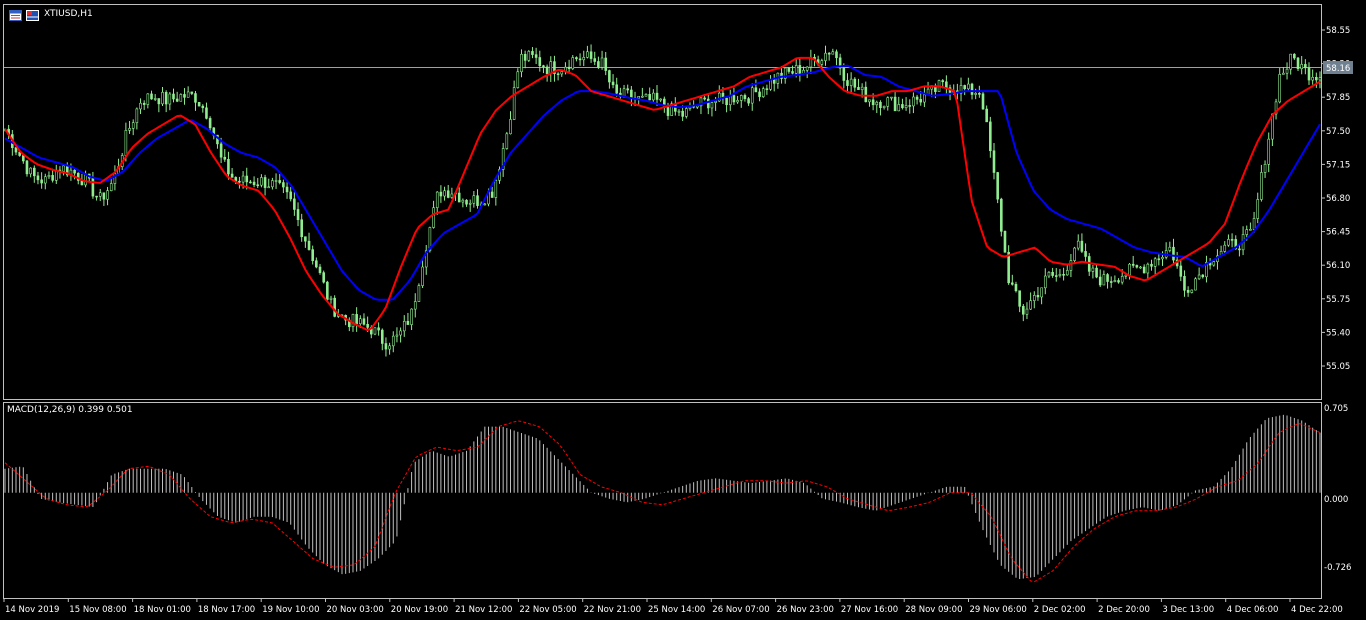  Describe the element at coordinates (1338, 98) in the screenshot. I see `price-tick-label: 57.85` at that location.